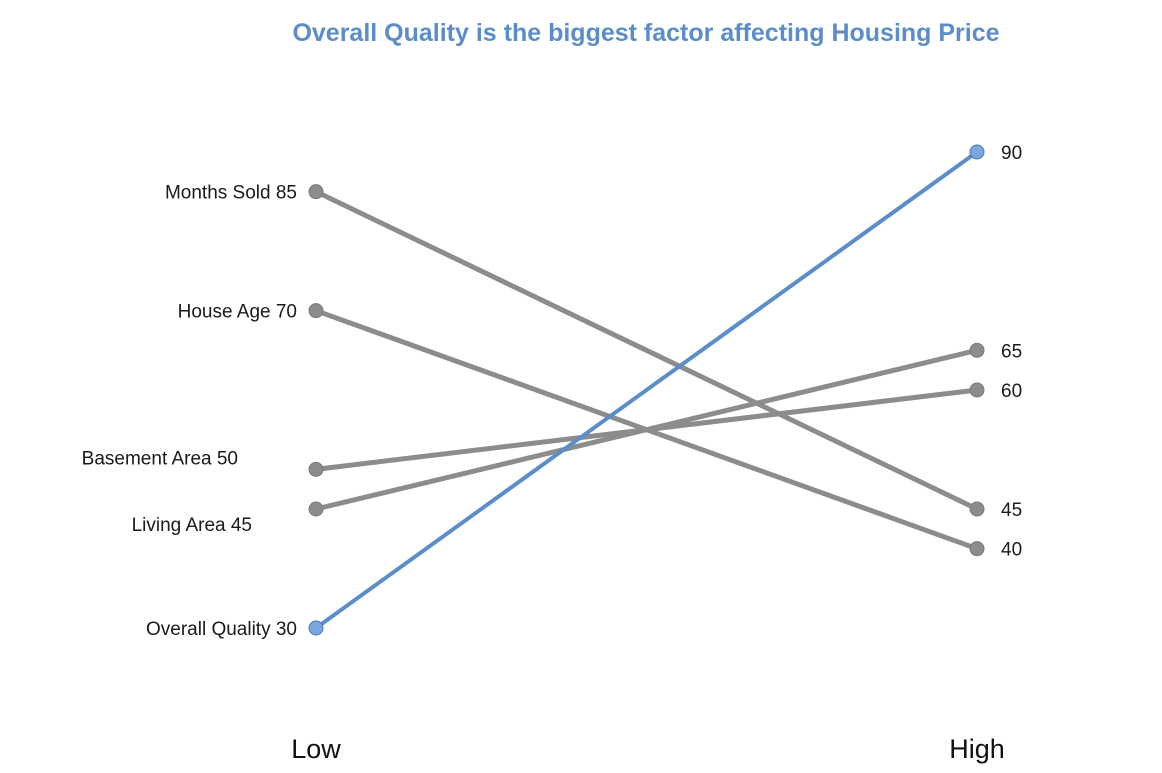 This screenshot has height=773, width=1162. I want to click on left-label-months-sold: Months Sold 85, so click(231, 193).